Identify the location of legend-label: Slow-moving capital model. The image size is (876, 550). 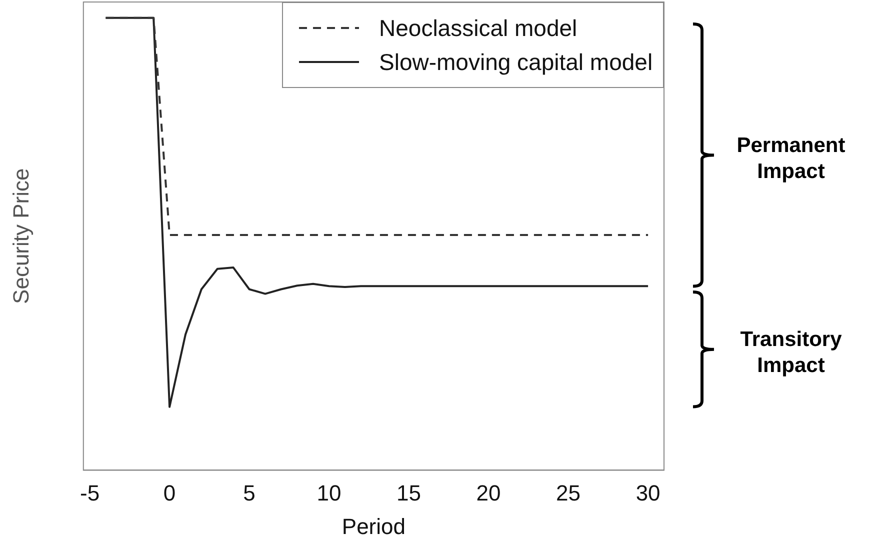
(516, 62).